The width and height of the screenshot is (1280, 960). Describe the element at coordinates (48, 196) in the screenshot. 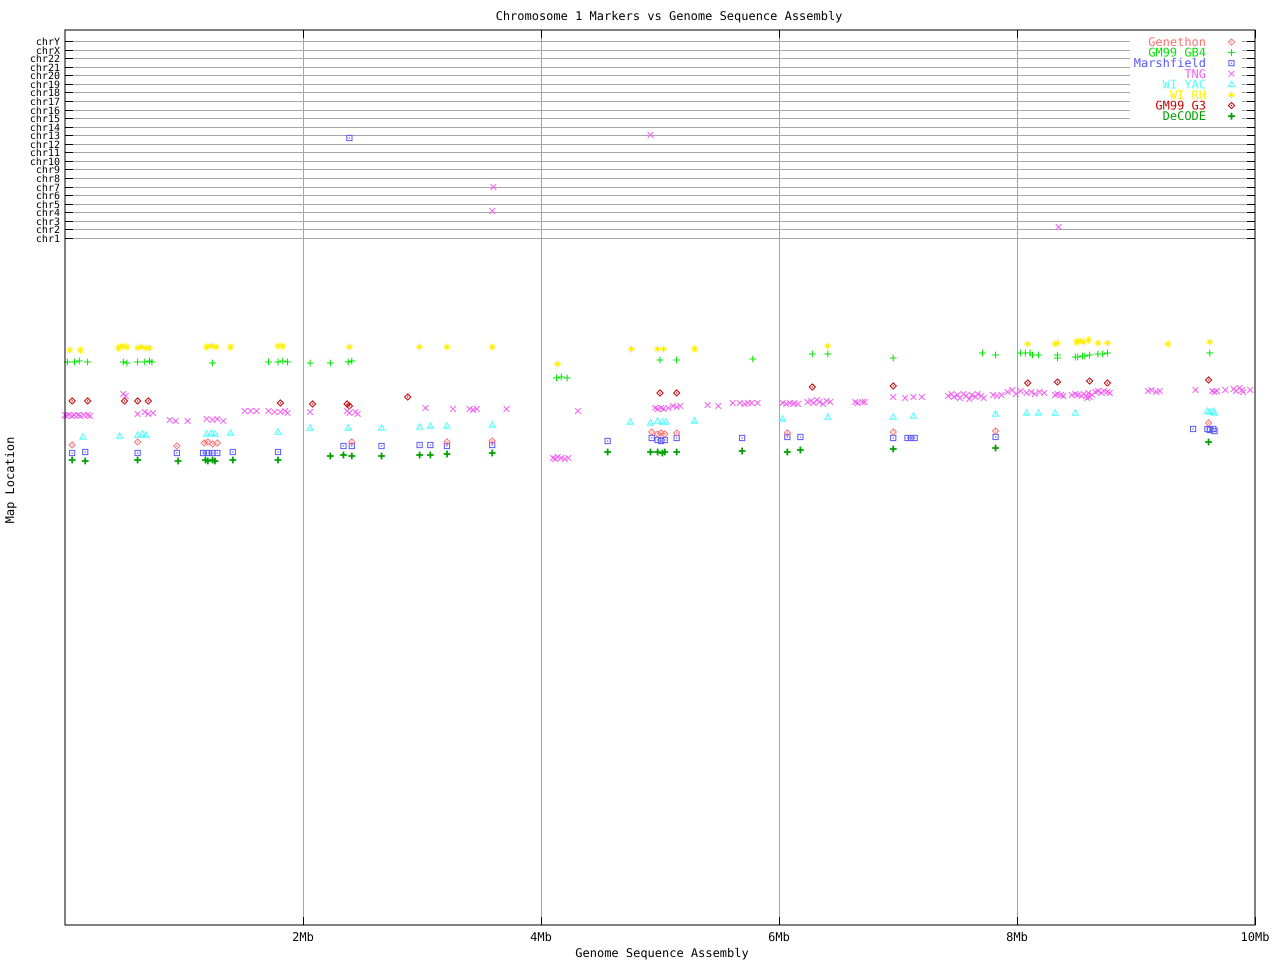

I see `y-tick-label: chr6` at that location.